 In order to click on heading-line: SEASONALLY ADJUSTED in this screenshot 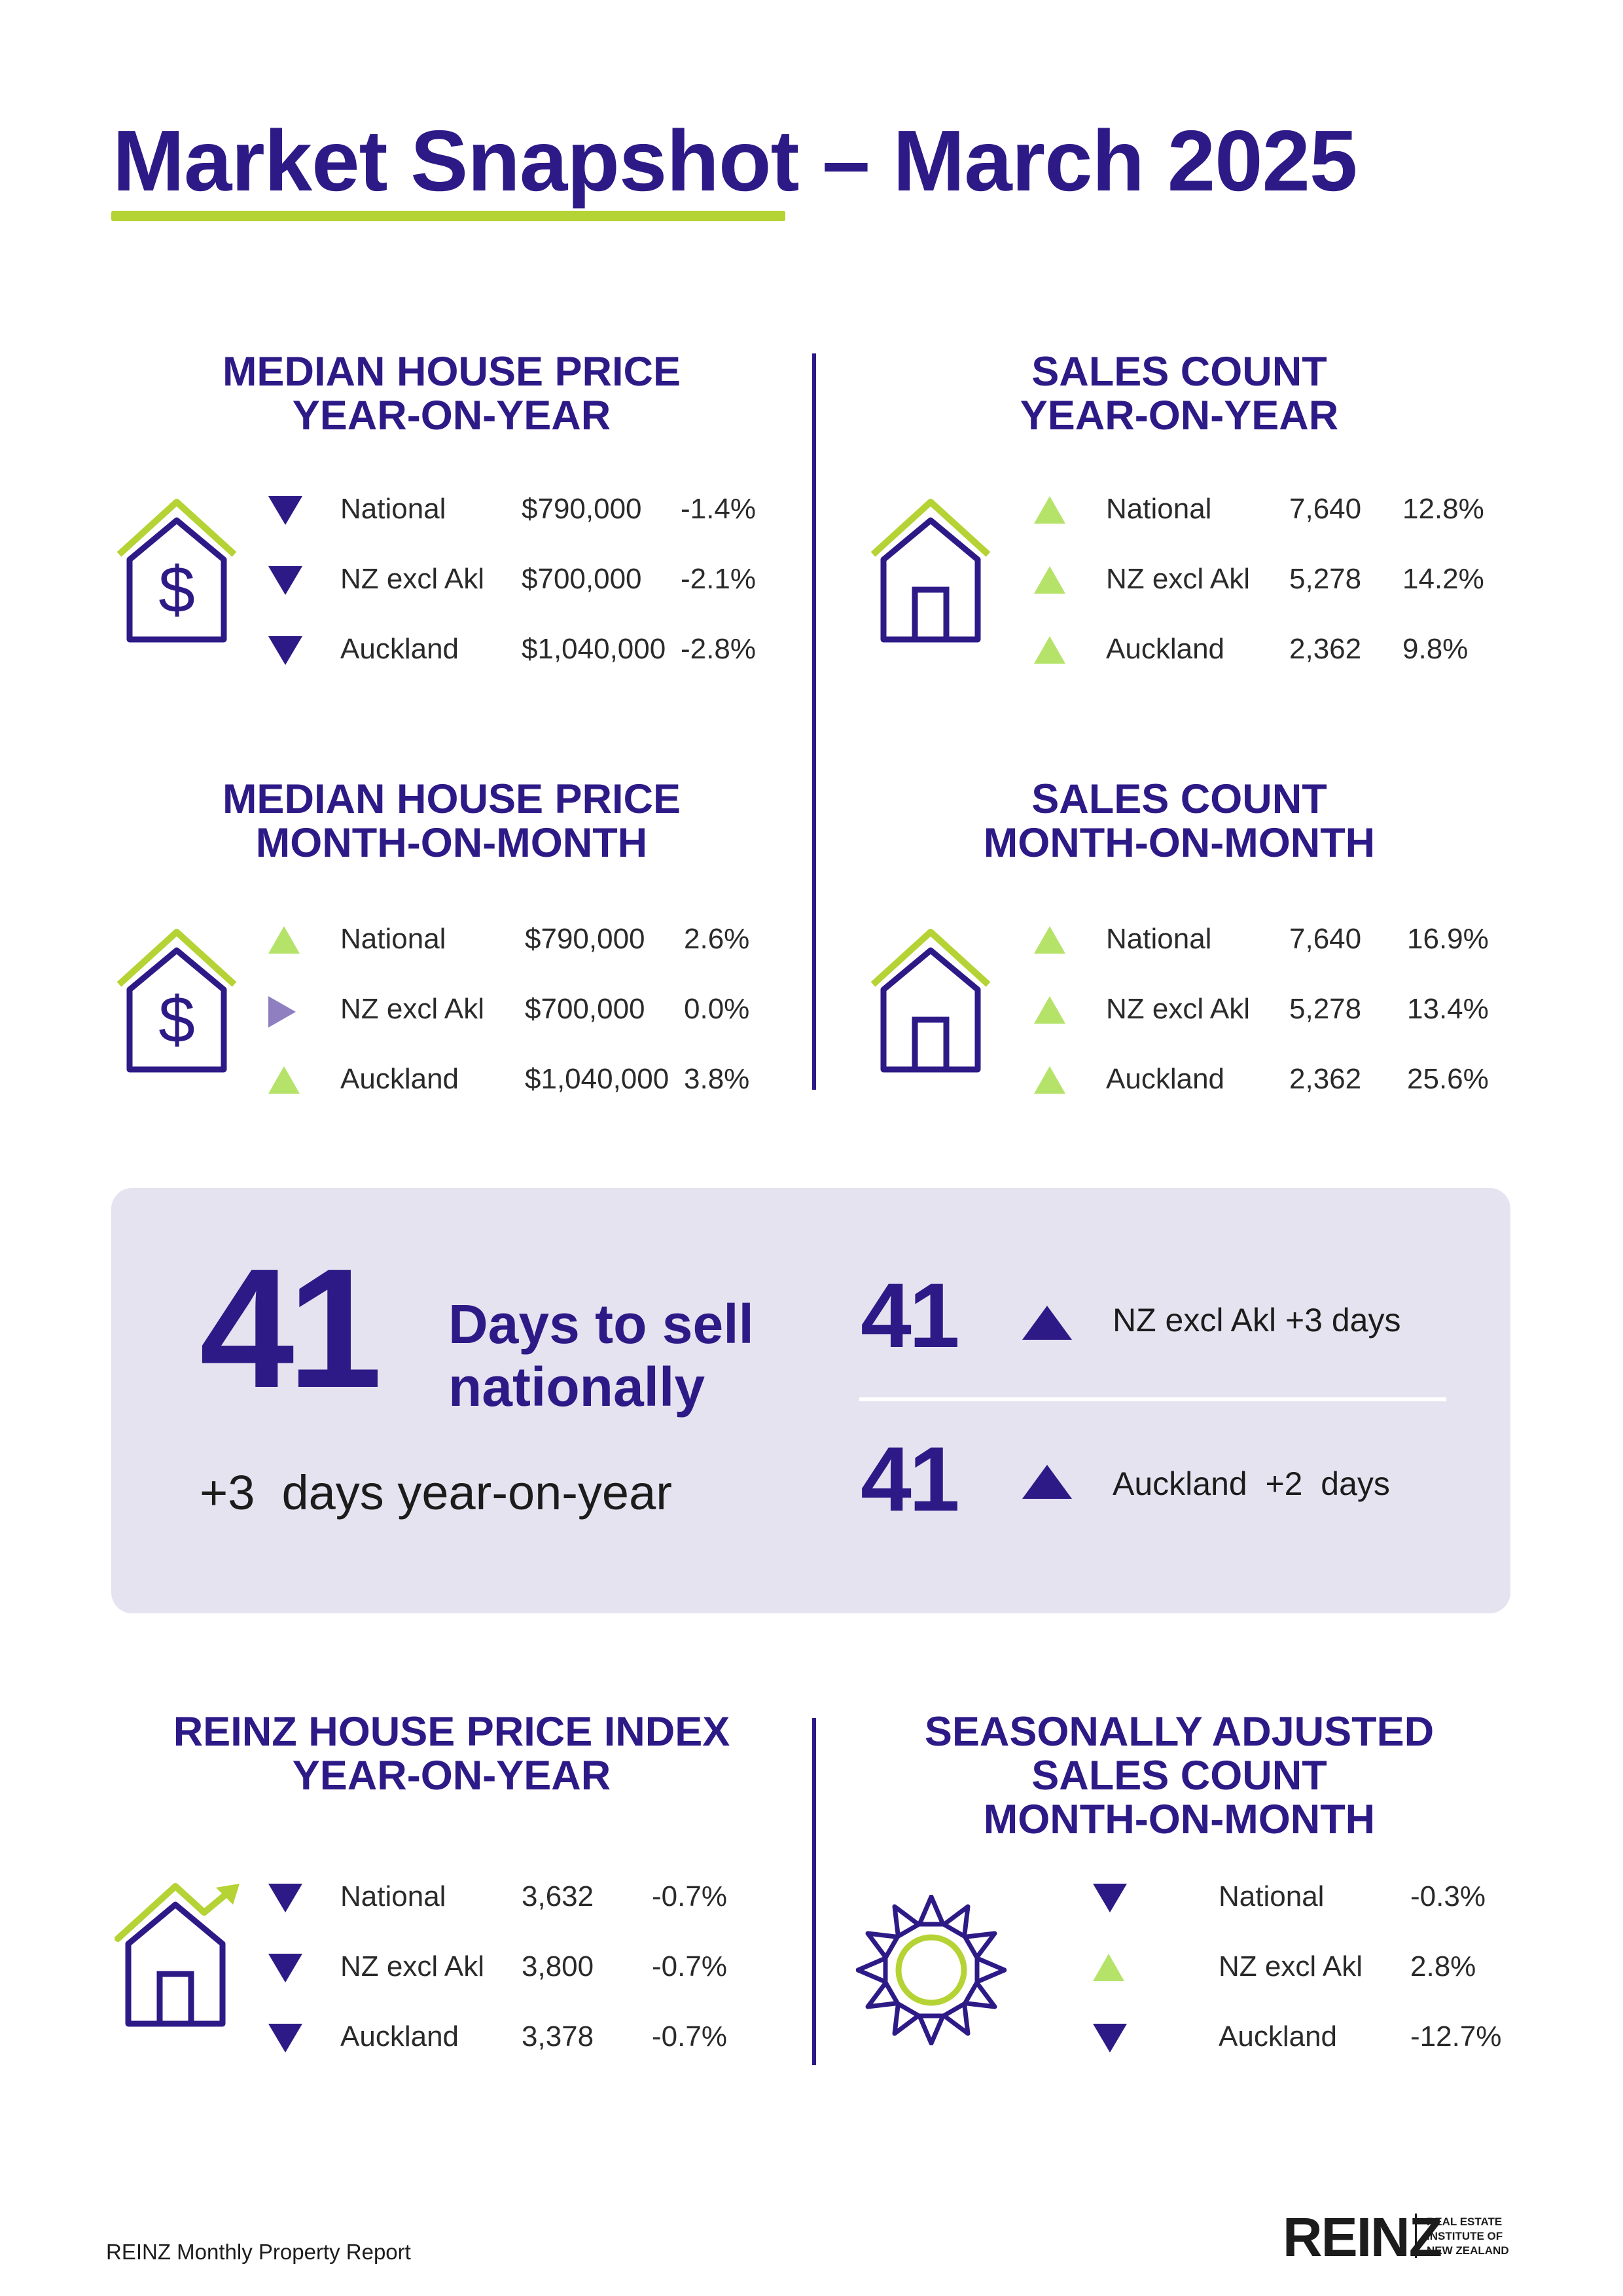, I will do `click(1179, 1732)`.